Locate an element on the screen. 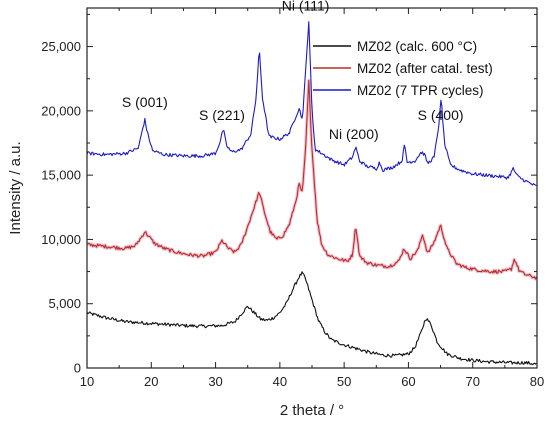  legend-label: MZ02 (calc. 600 °C) is located at coordinates (417, 46).